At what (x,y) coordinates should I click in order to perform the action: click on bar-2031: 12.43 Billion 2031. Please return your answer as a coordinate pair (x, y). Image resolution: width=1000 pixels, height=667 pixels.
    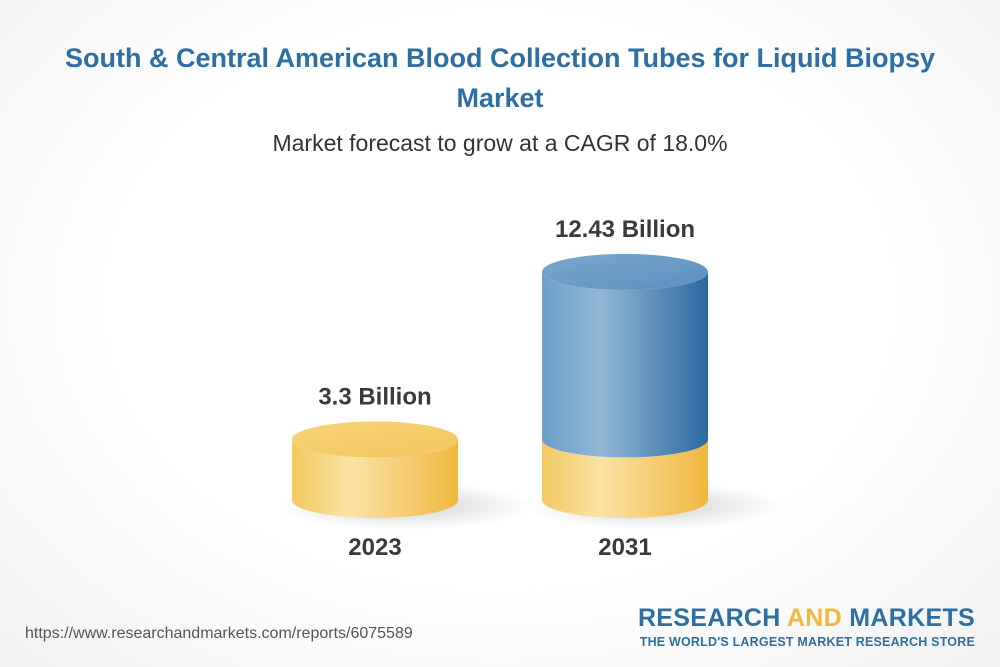
    Looking at the image, I should click on (655, 388).